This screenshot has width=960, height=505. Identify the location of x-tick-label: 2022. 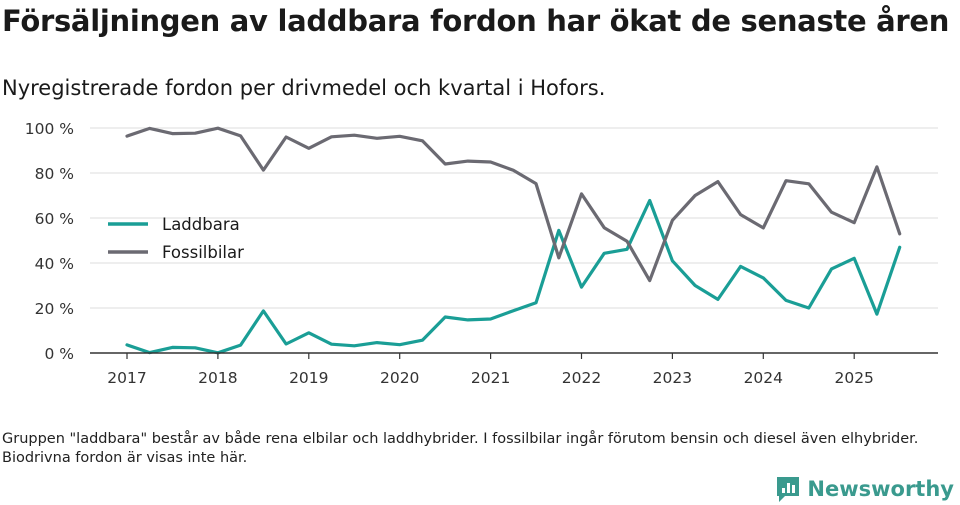
(581, 378).